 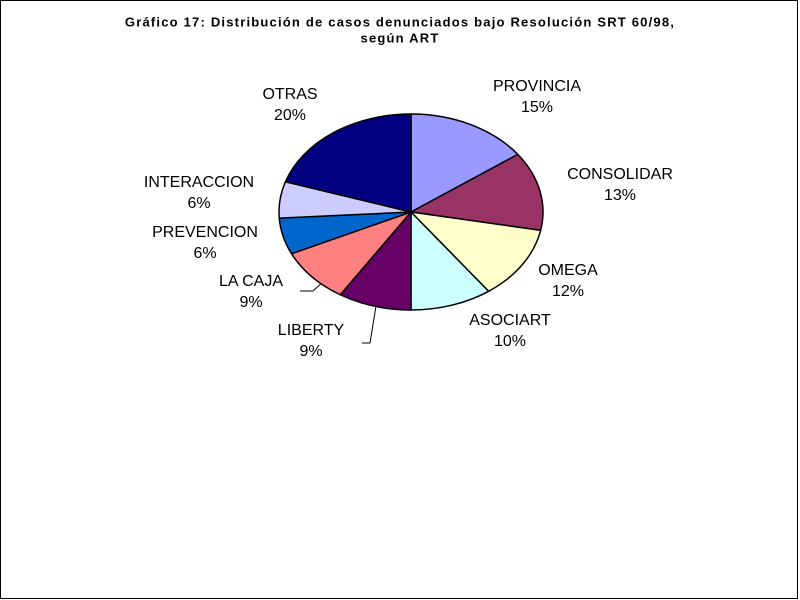 What do you see at coordinates (311, 330) in the screenshot?
I see `category-label: LIBERTY` at bounding box center [311, 330].